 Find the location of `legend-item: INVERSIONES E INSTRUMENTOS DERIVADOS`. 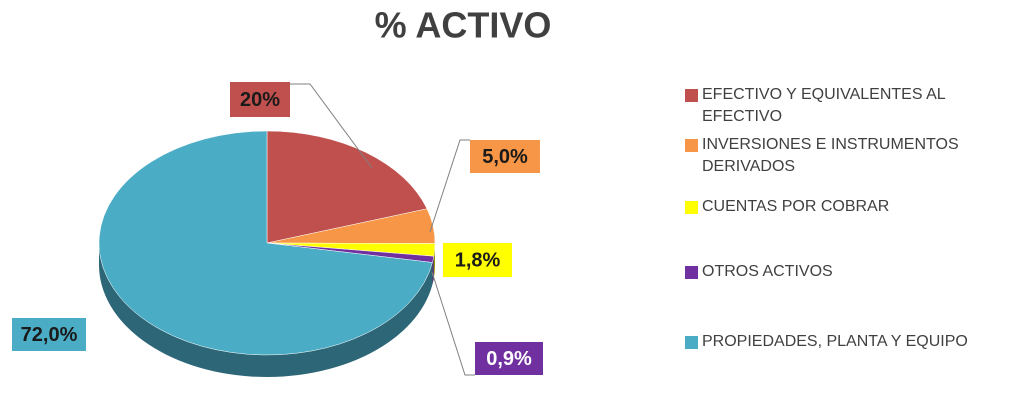

legend-item: INVERSIONES E INSTRUMENTOS DERIVADOS is located at coordinates (850, 156).